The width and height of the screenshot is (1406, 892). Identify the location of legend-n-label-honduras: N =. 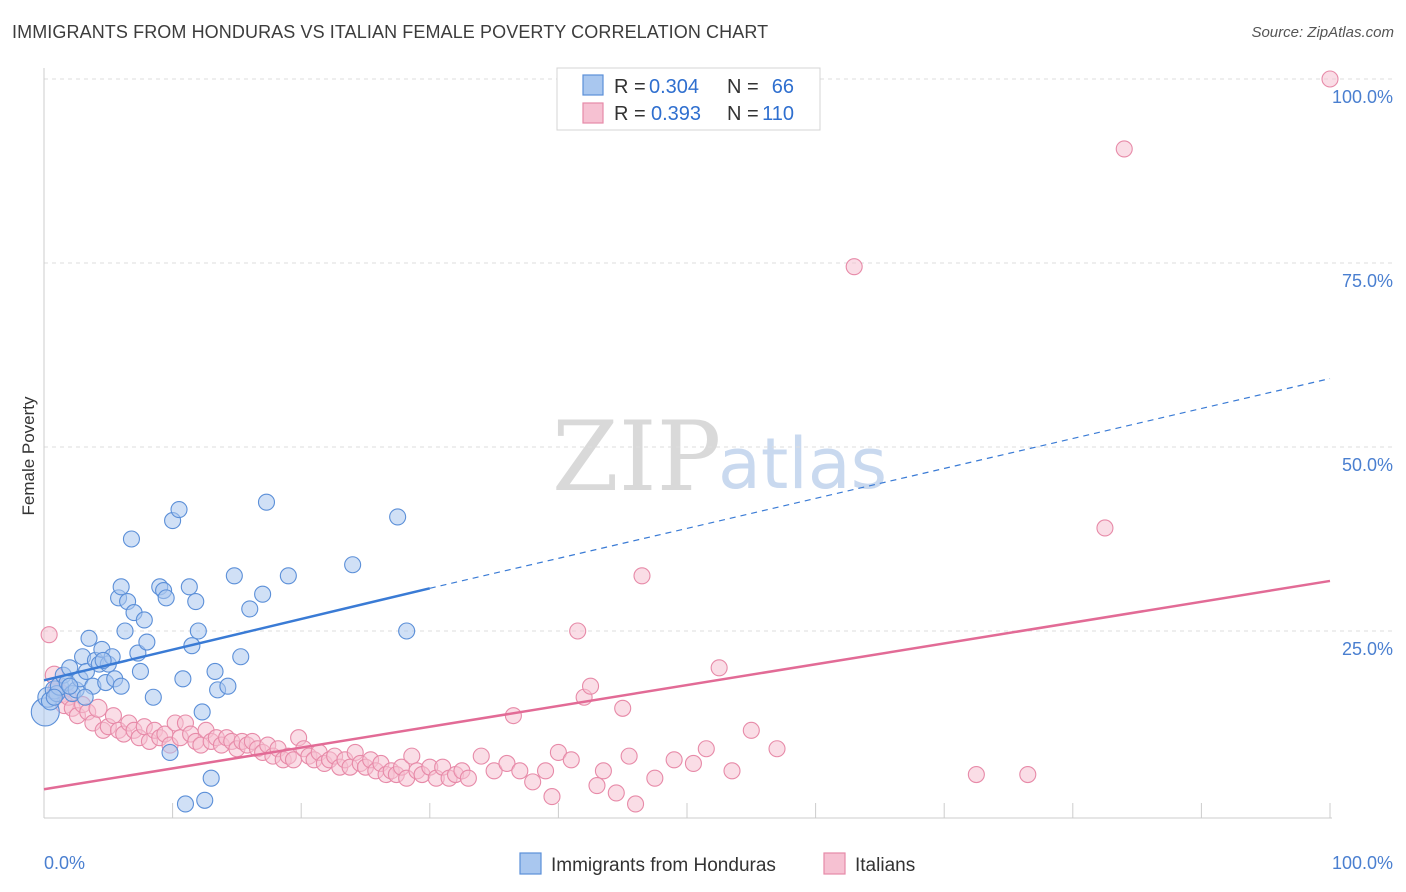
(743, 87).